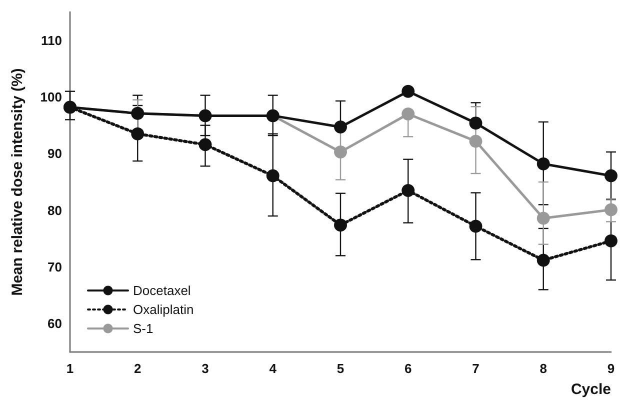  Describe the element at coordinates (51, 40) in the screenshot. I see `y-tick-label: 110` at that location.